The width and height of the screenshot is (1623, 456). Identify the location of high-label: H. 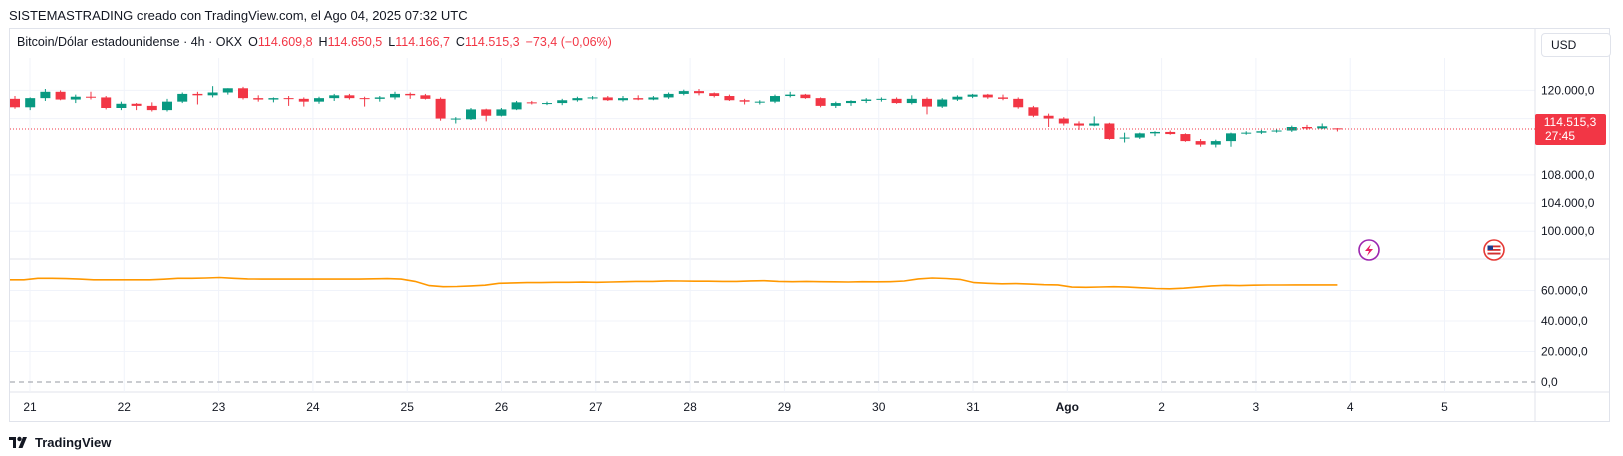
(323, 42).